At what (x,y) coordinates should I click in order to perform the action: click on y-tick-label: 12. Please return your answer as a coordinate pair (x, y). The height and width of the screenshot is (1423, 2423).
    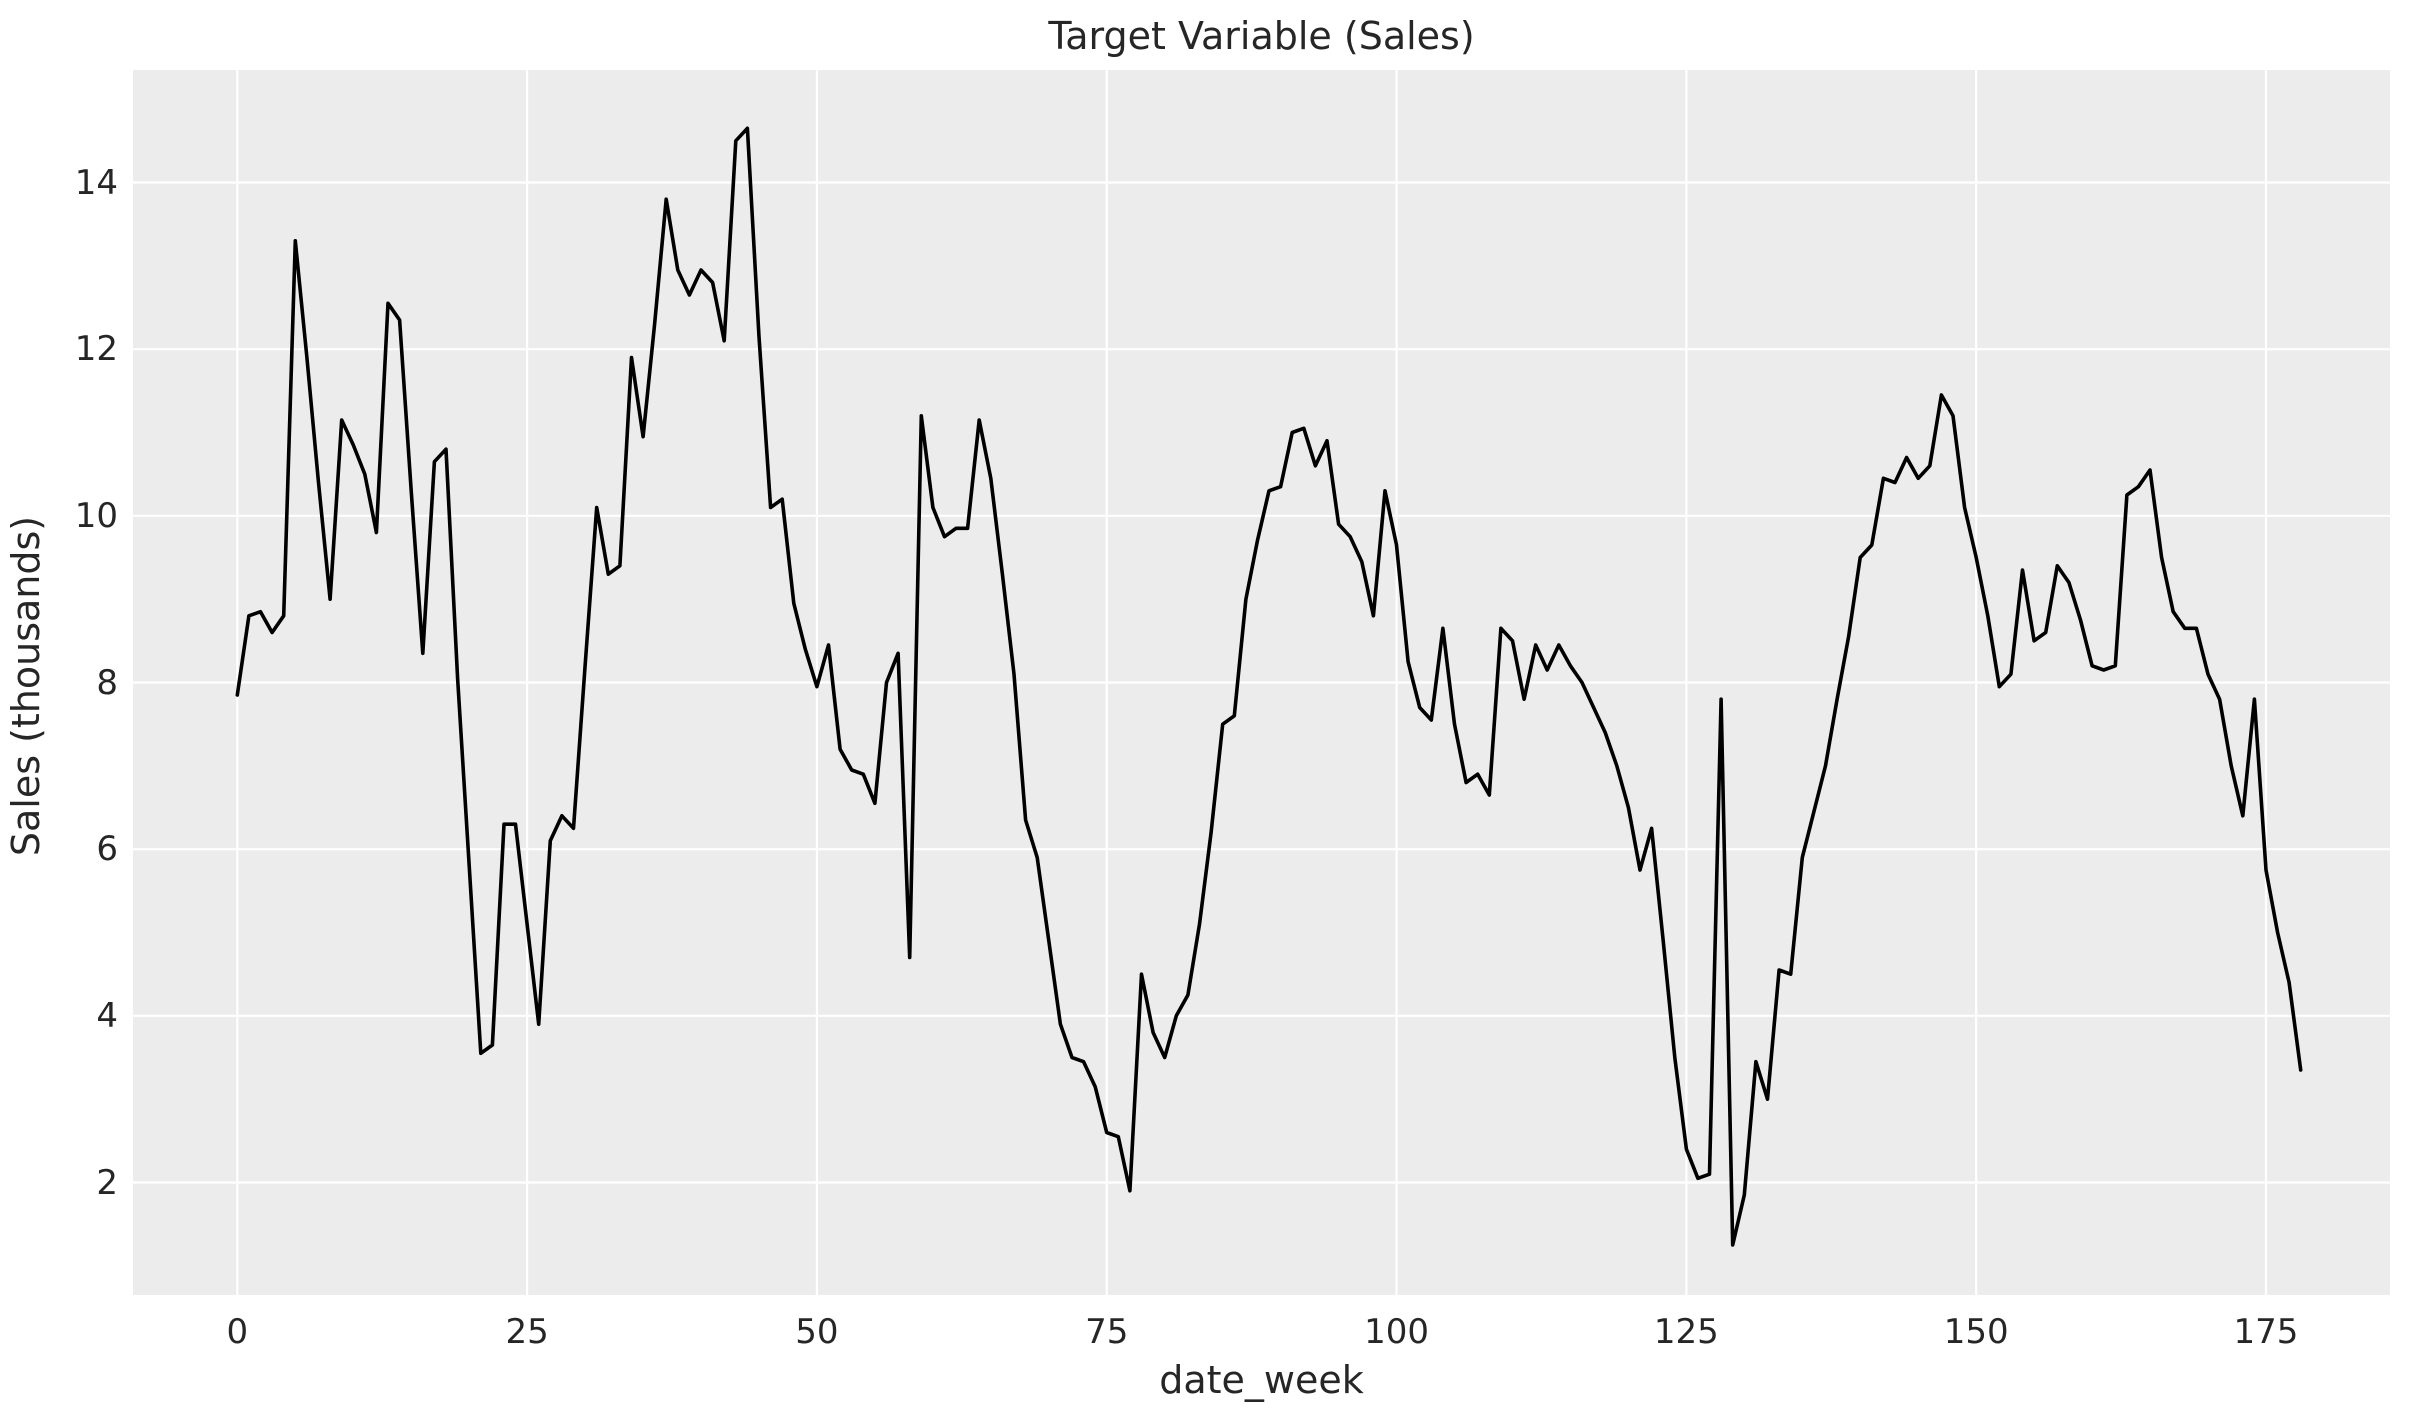
    Looking at the image, I should click on (96, 349).